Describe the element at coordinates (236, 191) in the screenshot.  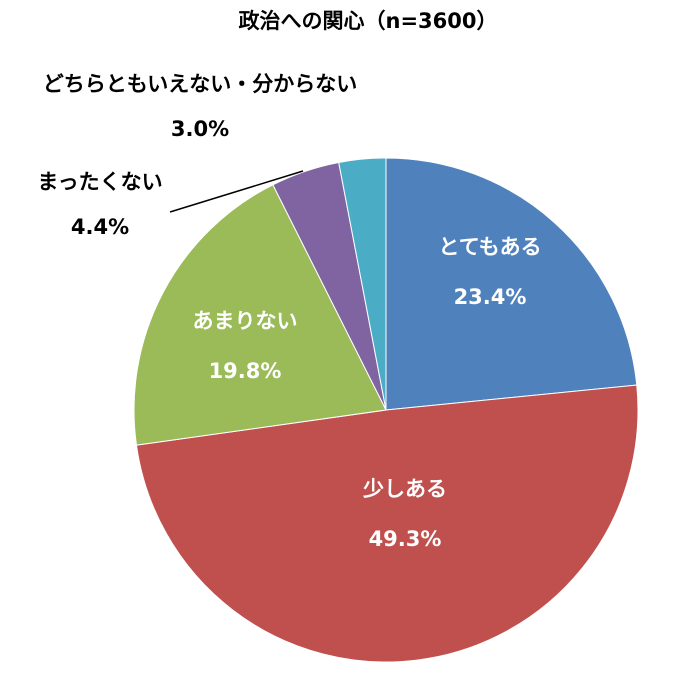
I see `leader-line` at that location.